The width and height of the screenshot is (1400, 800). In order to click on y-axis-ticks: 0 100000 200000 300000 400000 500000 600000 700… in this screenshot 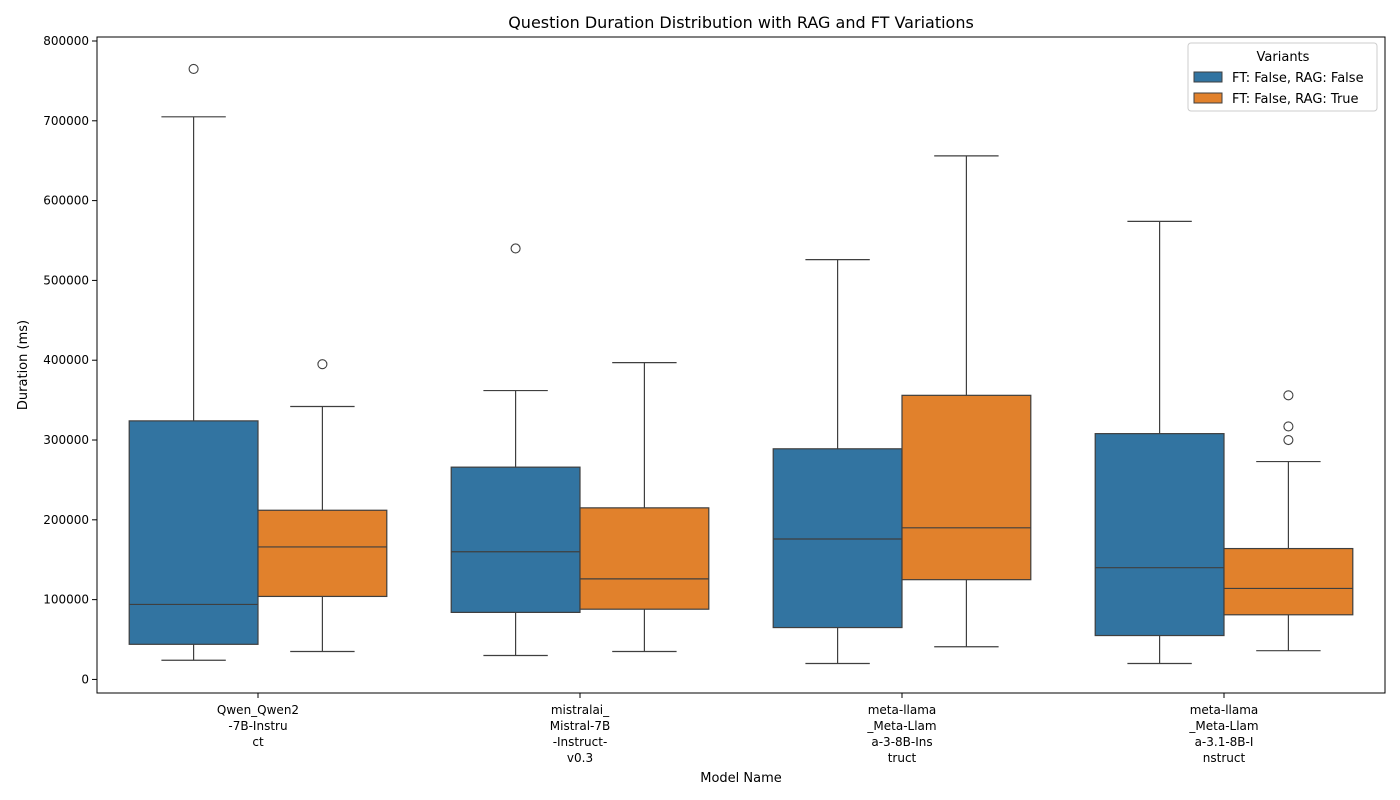, I will do `click(70, 360)`.